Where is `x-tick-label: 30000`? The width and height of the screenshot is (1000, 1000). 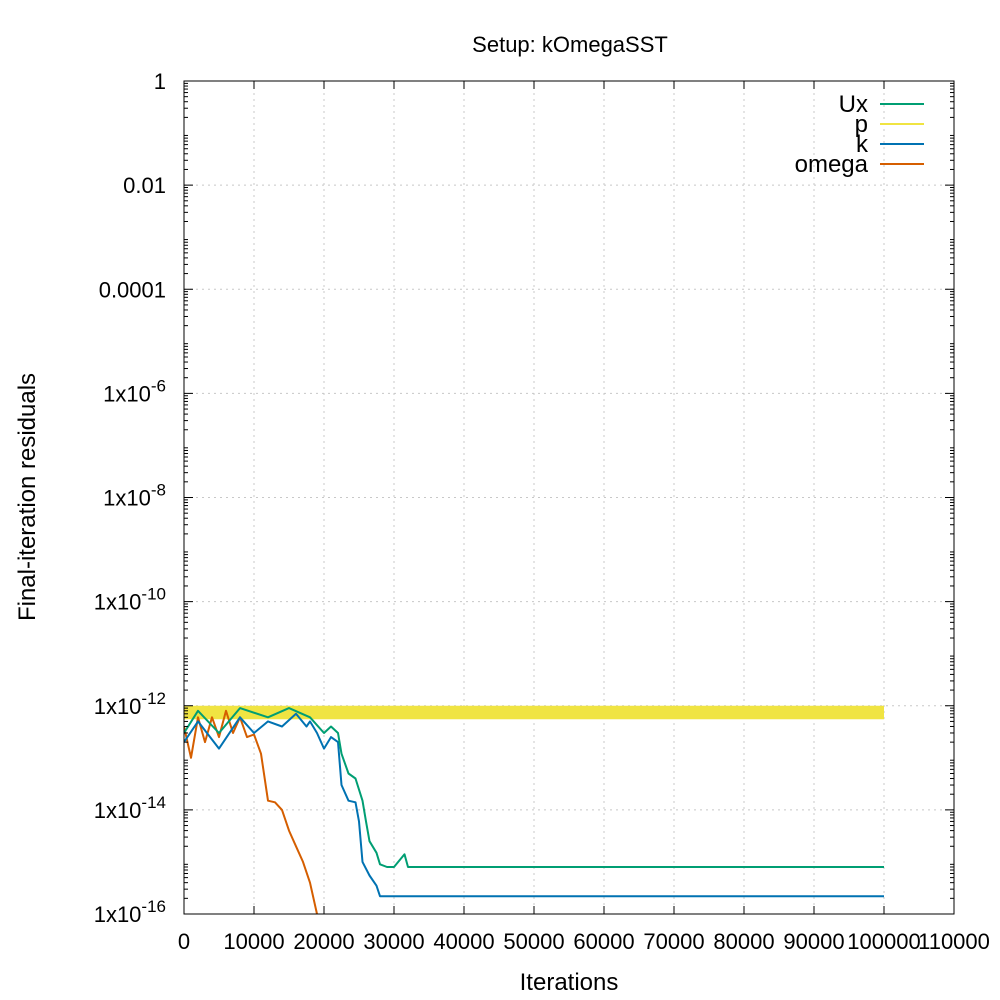
x-tick-label: 30000 is located at coordinates (393, 941).